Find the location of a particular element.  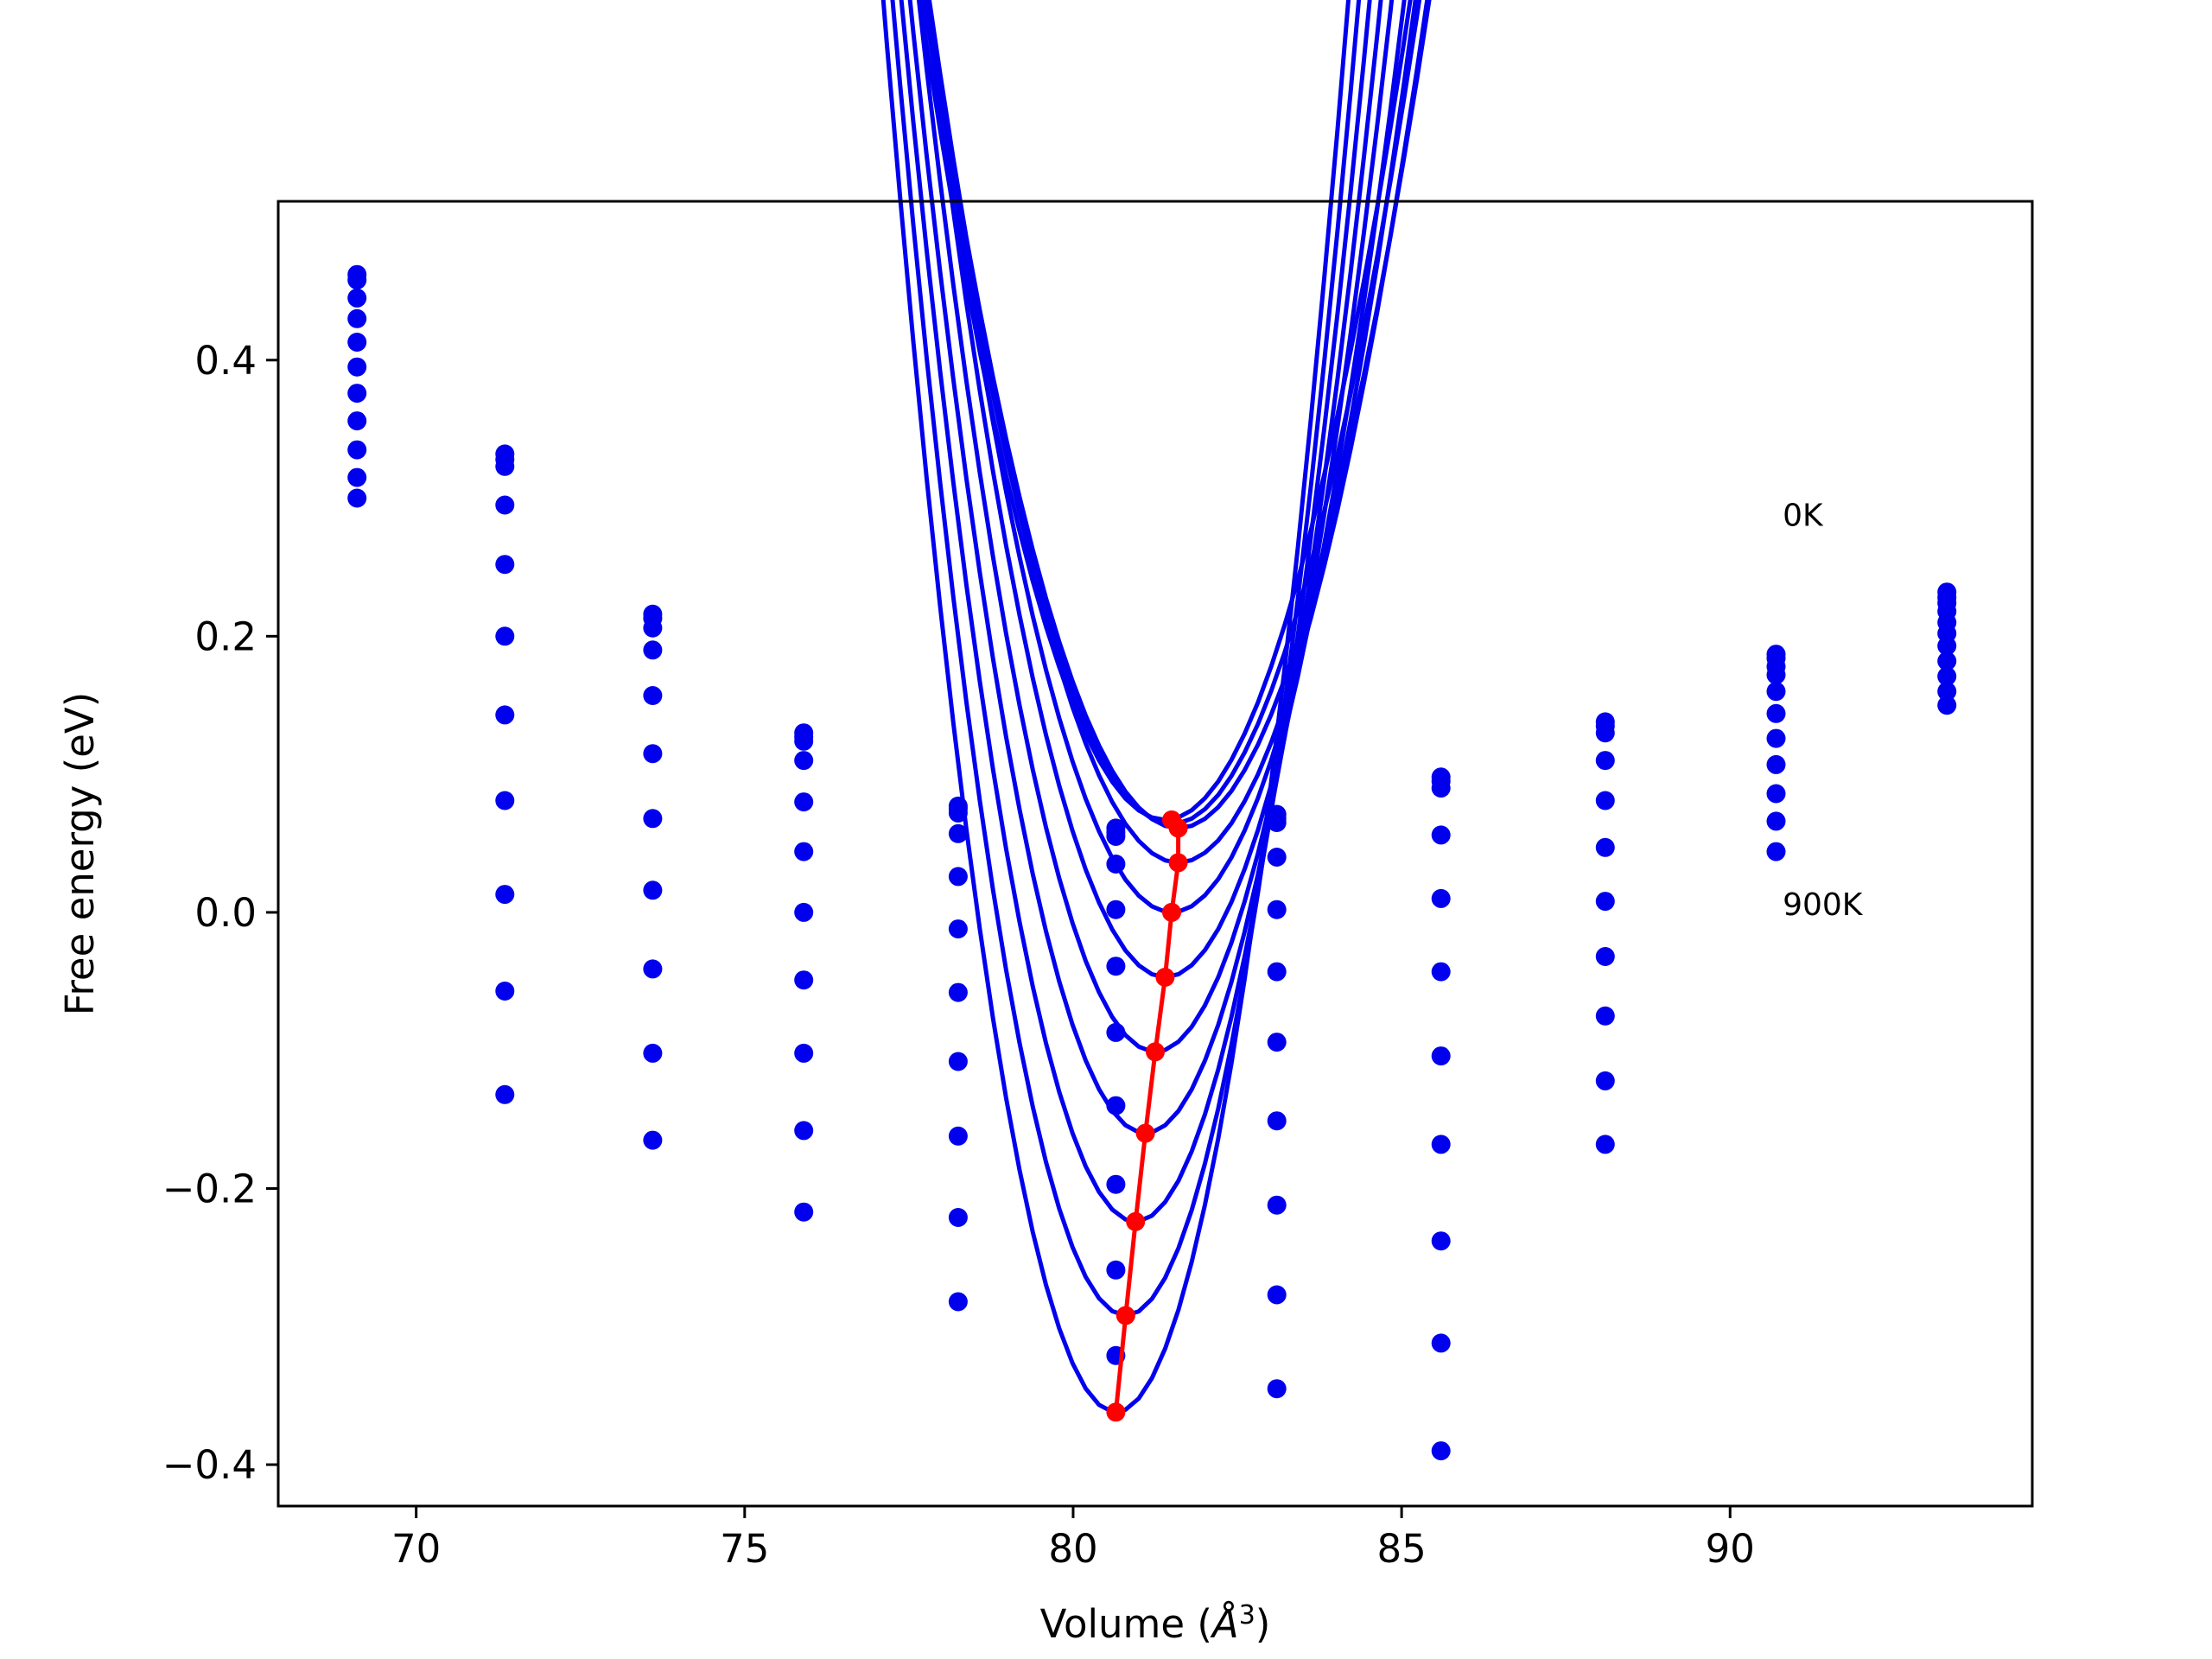

annotation-0K: 0K is located at coordinates (1803, 516).